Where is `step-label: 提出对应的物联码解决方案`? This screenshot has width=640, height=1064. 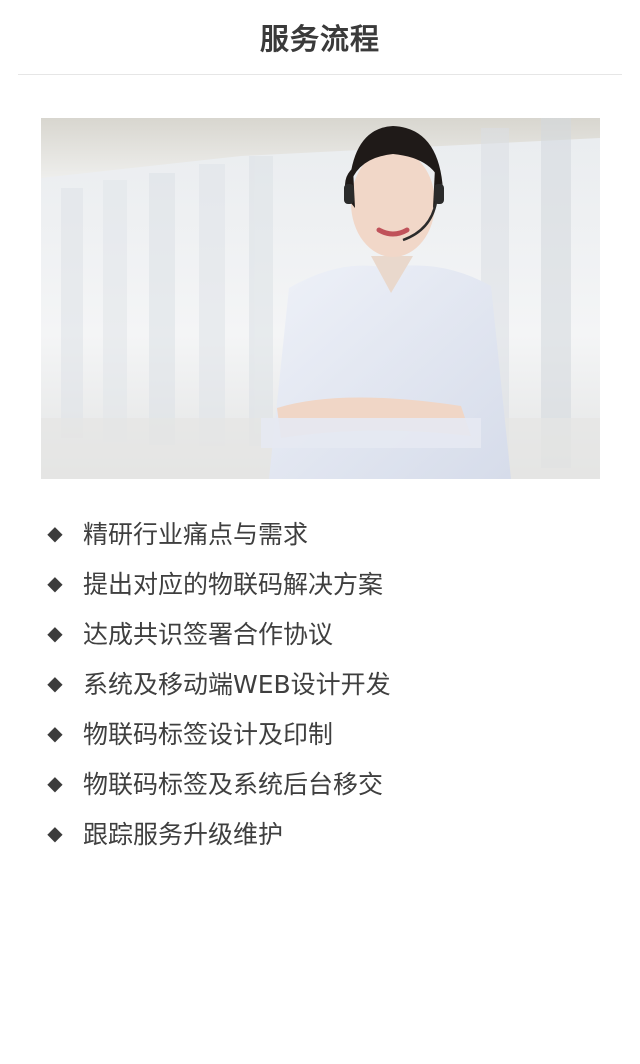 step-label: 提出对应的物联码解决方案 is located at coordinates (233, 584).